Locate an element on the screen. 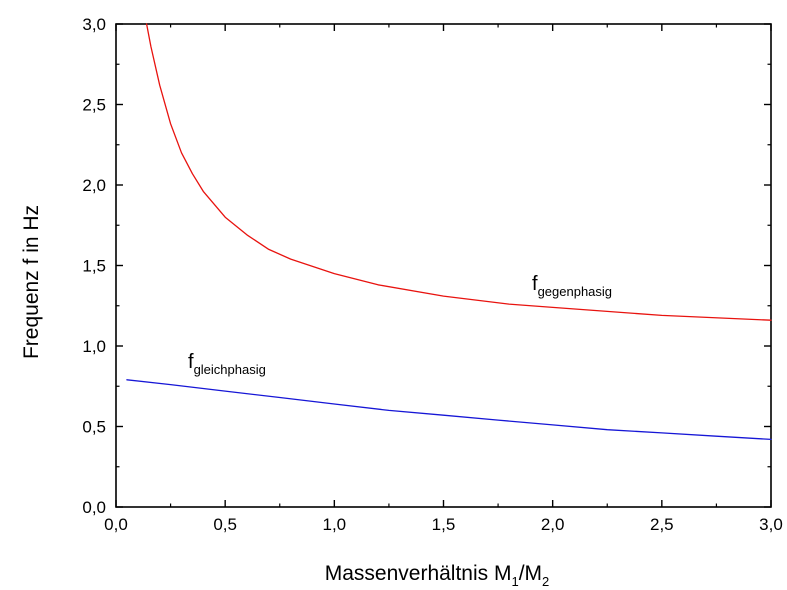  x-tick-label: 0,0 is located at coordinates (116, 524).